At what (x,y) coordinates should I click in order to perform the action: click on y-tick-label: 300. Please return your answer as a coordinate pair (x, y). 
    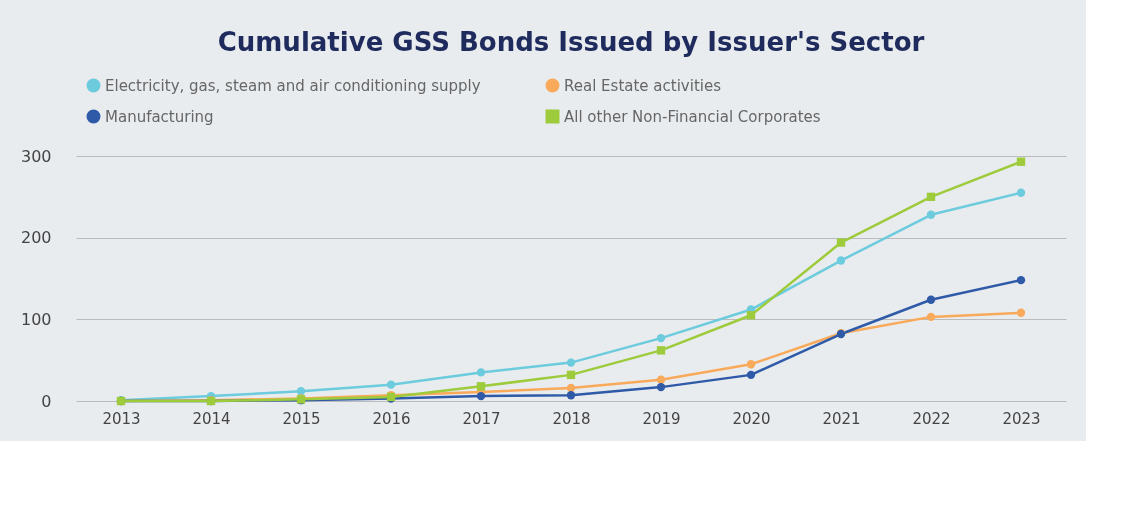
    Looking at the image, I should click on (36, 156).